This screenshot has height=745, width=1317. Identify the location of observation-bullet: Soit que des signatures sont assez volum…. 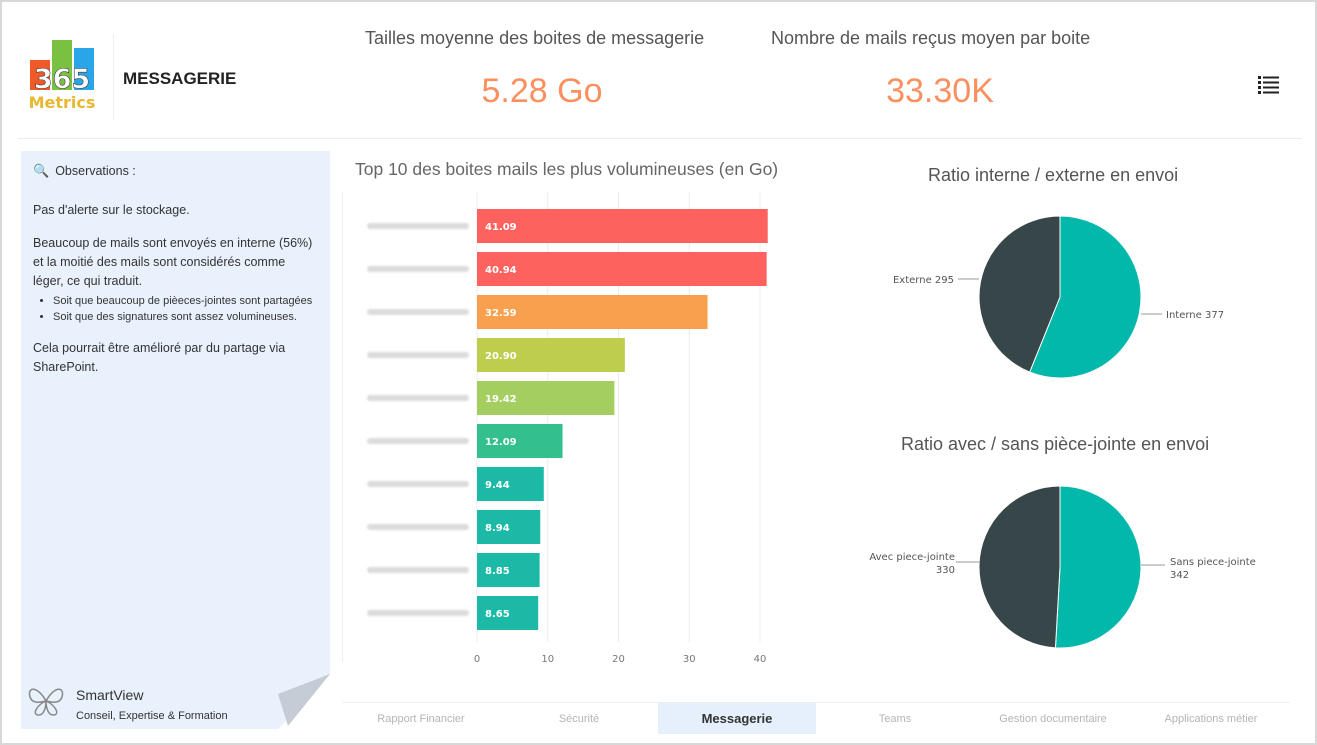
(185, 317).